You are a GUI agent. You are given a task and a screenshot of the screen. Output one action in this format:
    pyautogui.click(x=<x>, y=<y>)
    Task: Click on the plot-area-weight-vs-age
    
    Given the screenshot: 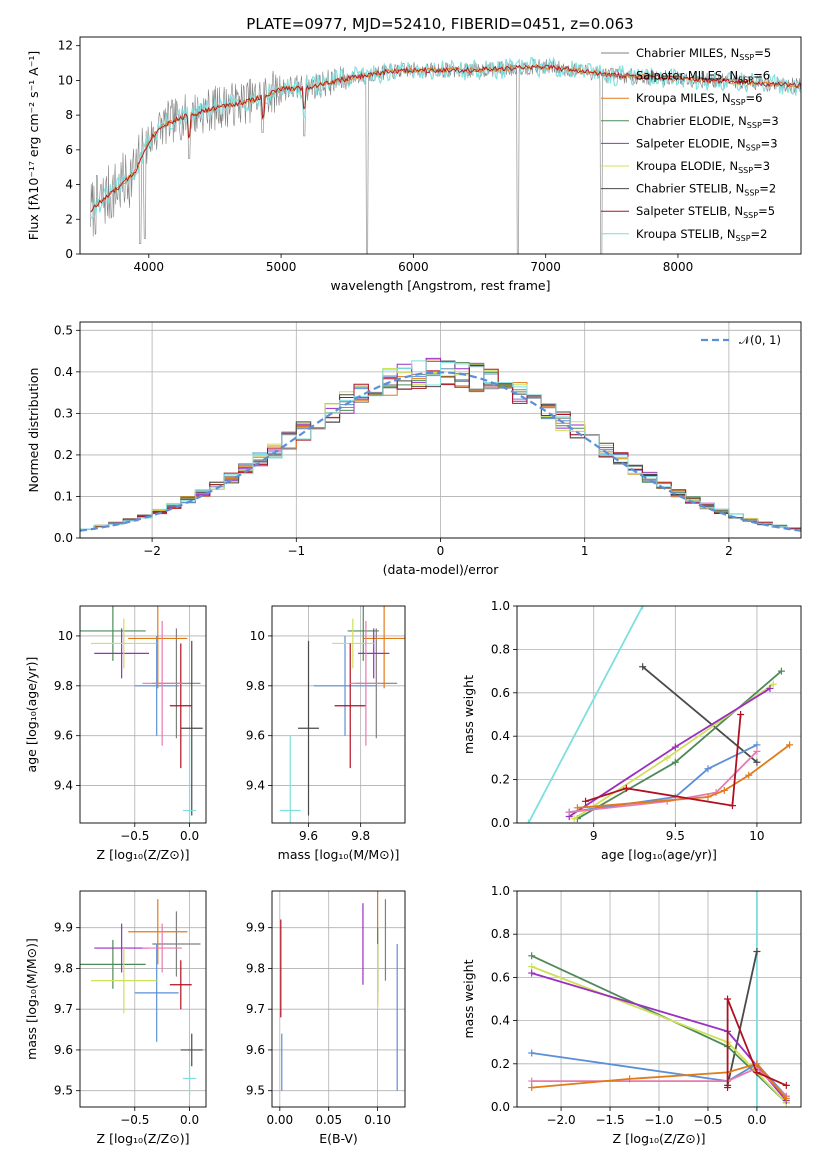 What is the action you would take?
    pyautogui.click(x=659, y=714)
    